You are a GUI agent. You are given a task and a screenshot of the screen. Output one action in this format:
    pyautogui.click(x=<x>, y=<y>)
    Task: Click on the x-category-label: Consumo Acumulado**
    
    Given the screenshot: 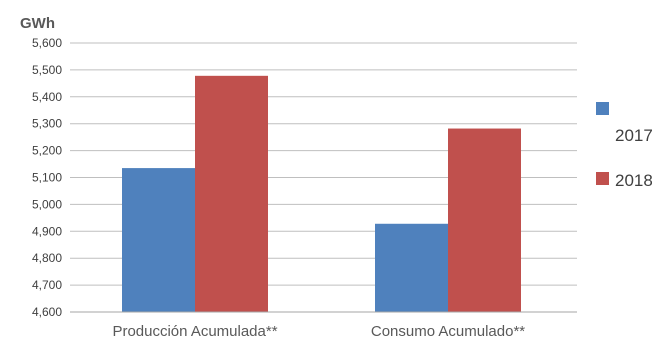 What is the action you would take?
    pyautogui.click(x=448, y=331)
    